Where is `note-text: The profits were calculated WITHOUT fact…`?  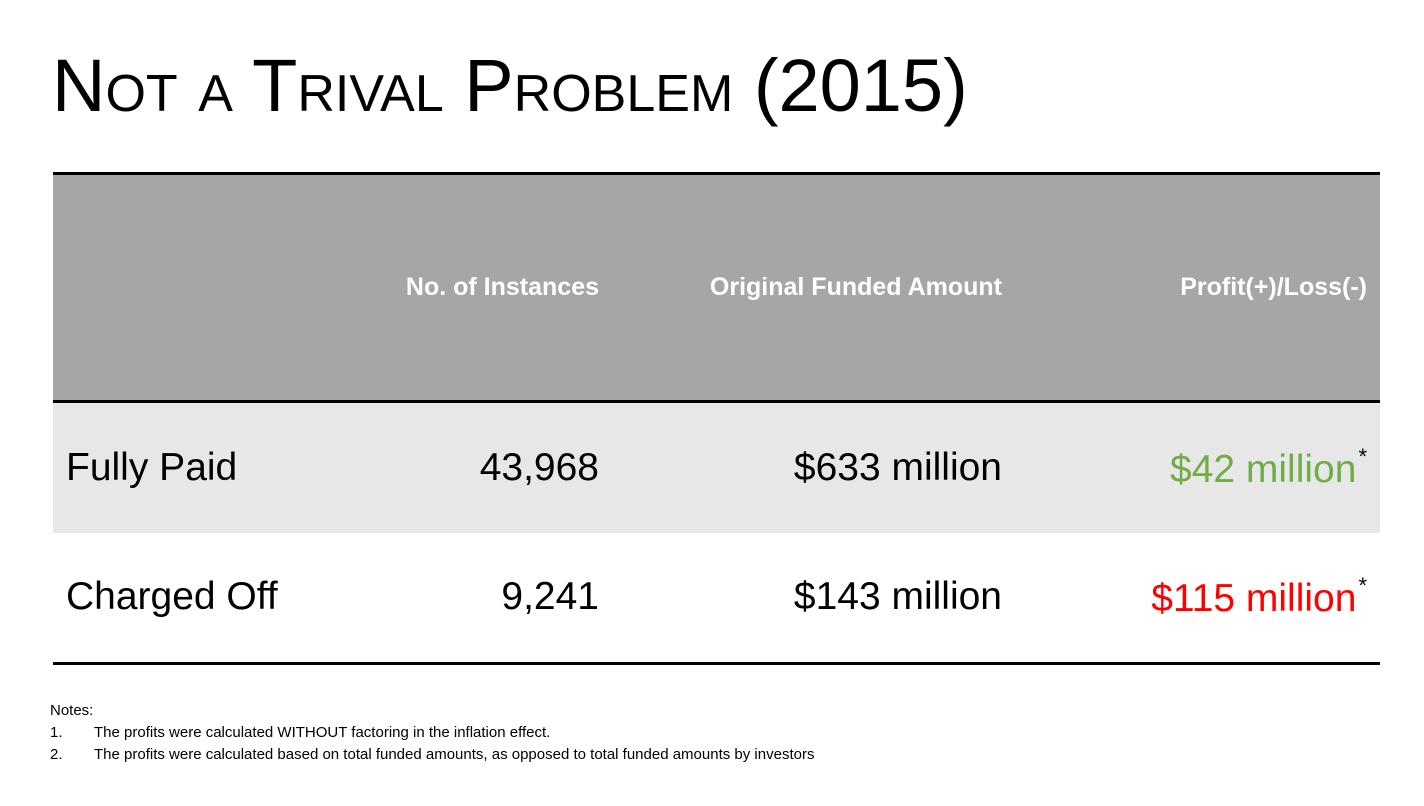 note-text: The profits were calculated WITHOUT fact… is located at coordinates (322, 732).